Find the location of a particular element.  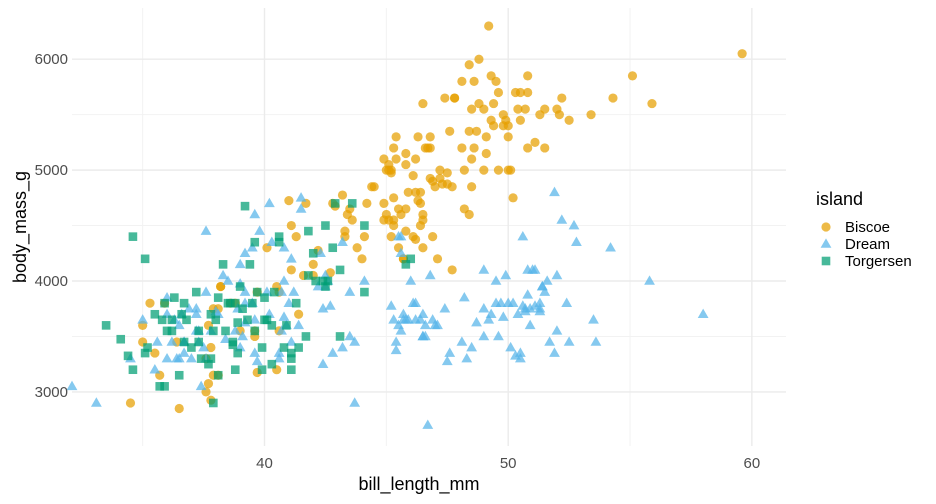

y-axis-ticks: 3000 4000 5000 6000 is located at coordinates (51, 226).